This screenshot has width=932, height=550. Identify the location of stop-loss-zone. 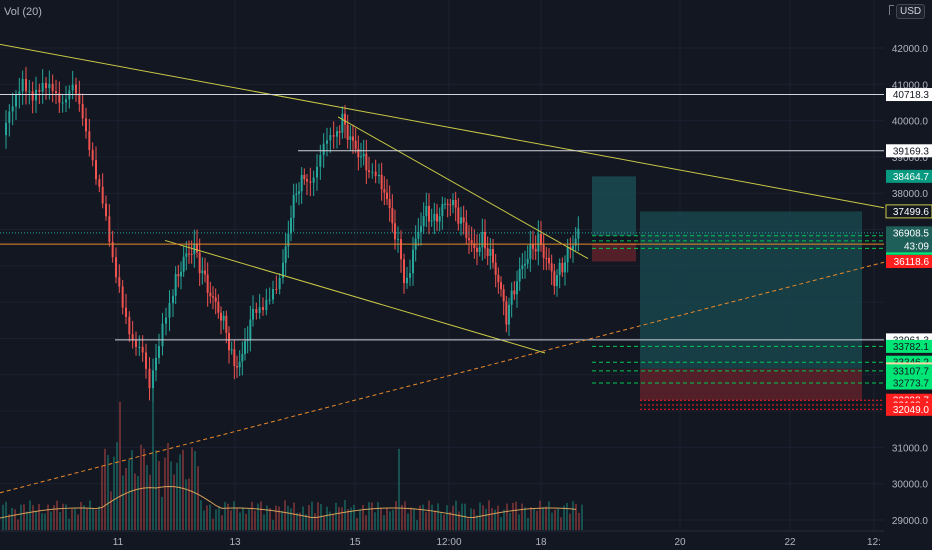
(614, 252).